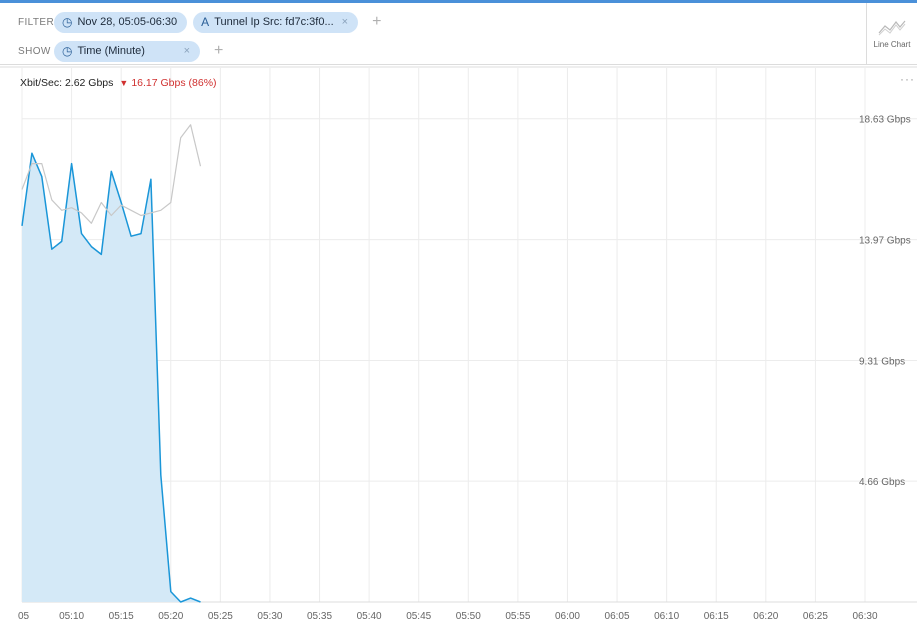  I want to click on more-options-button: ···, so click(907, 79).